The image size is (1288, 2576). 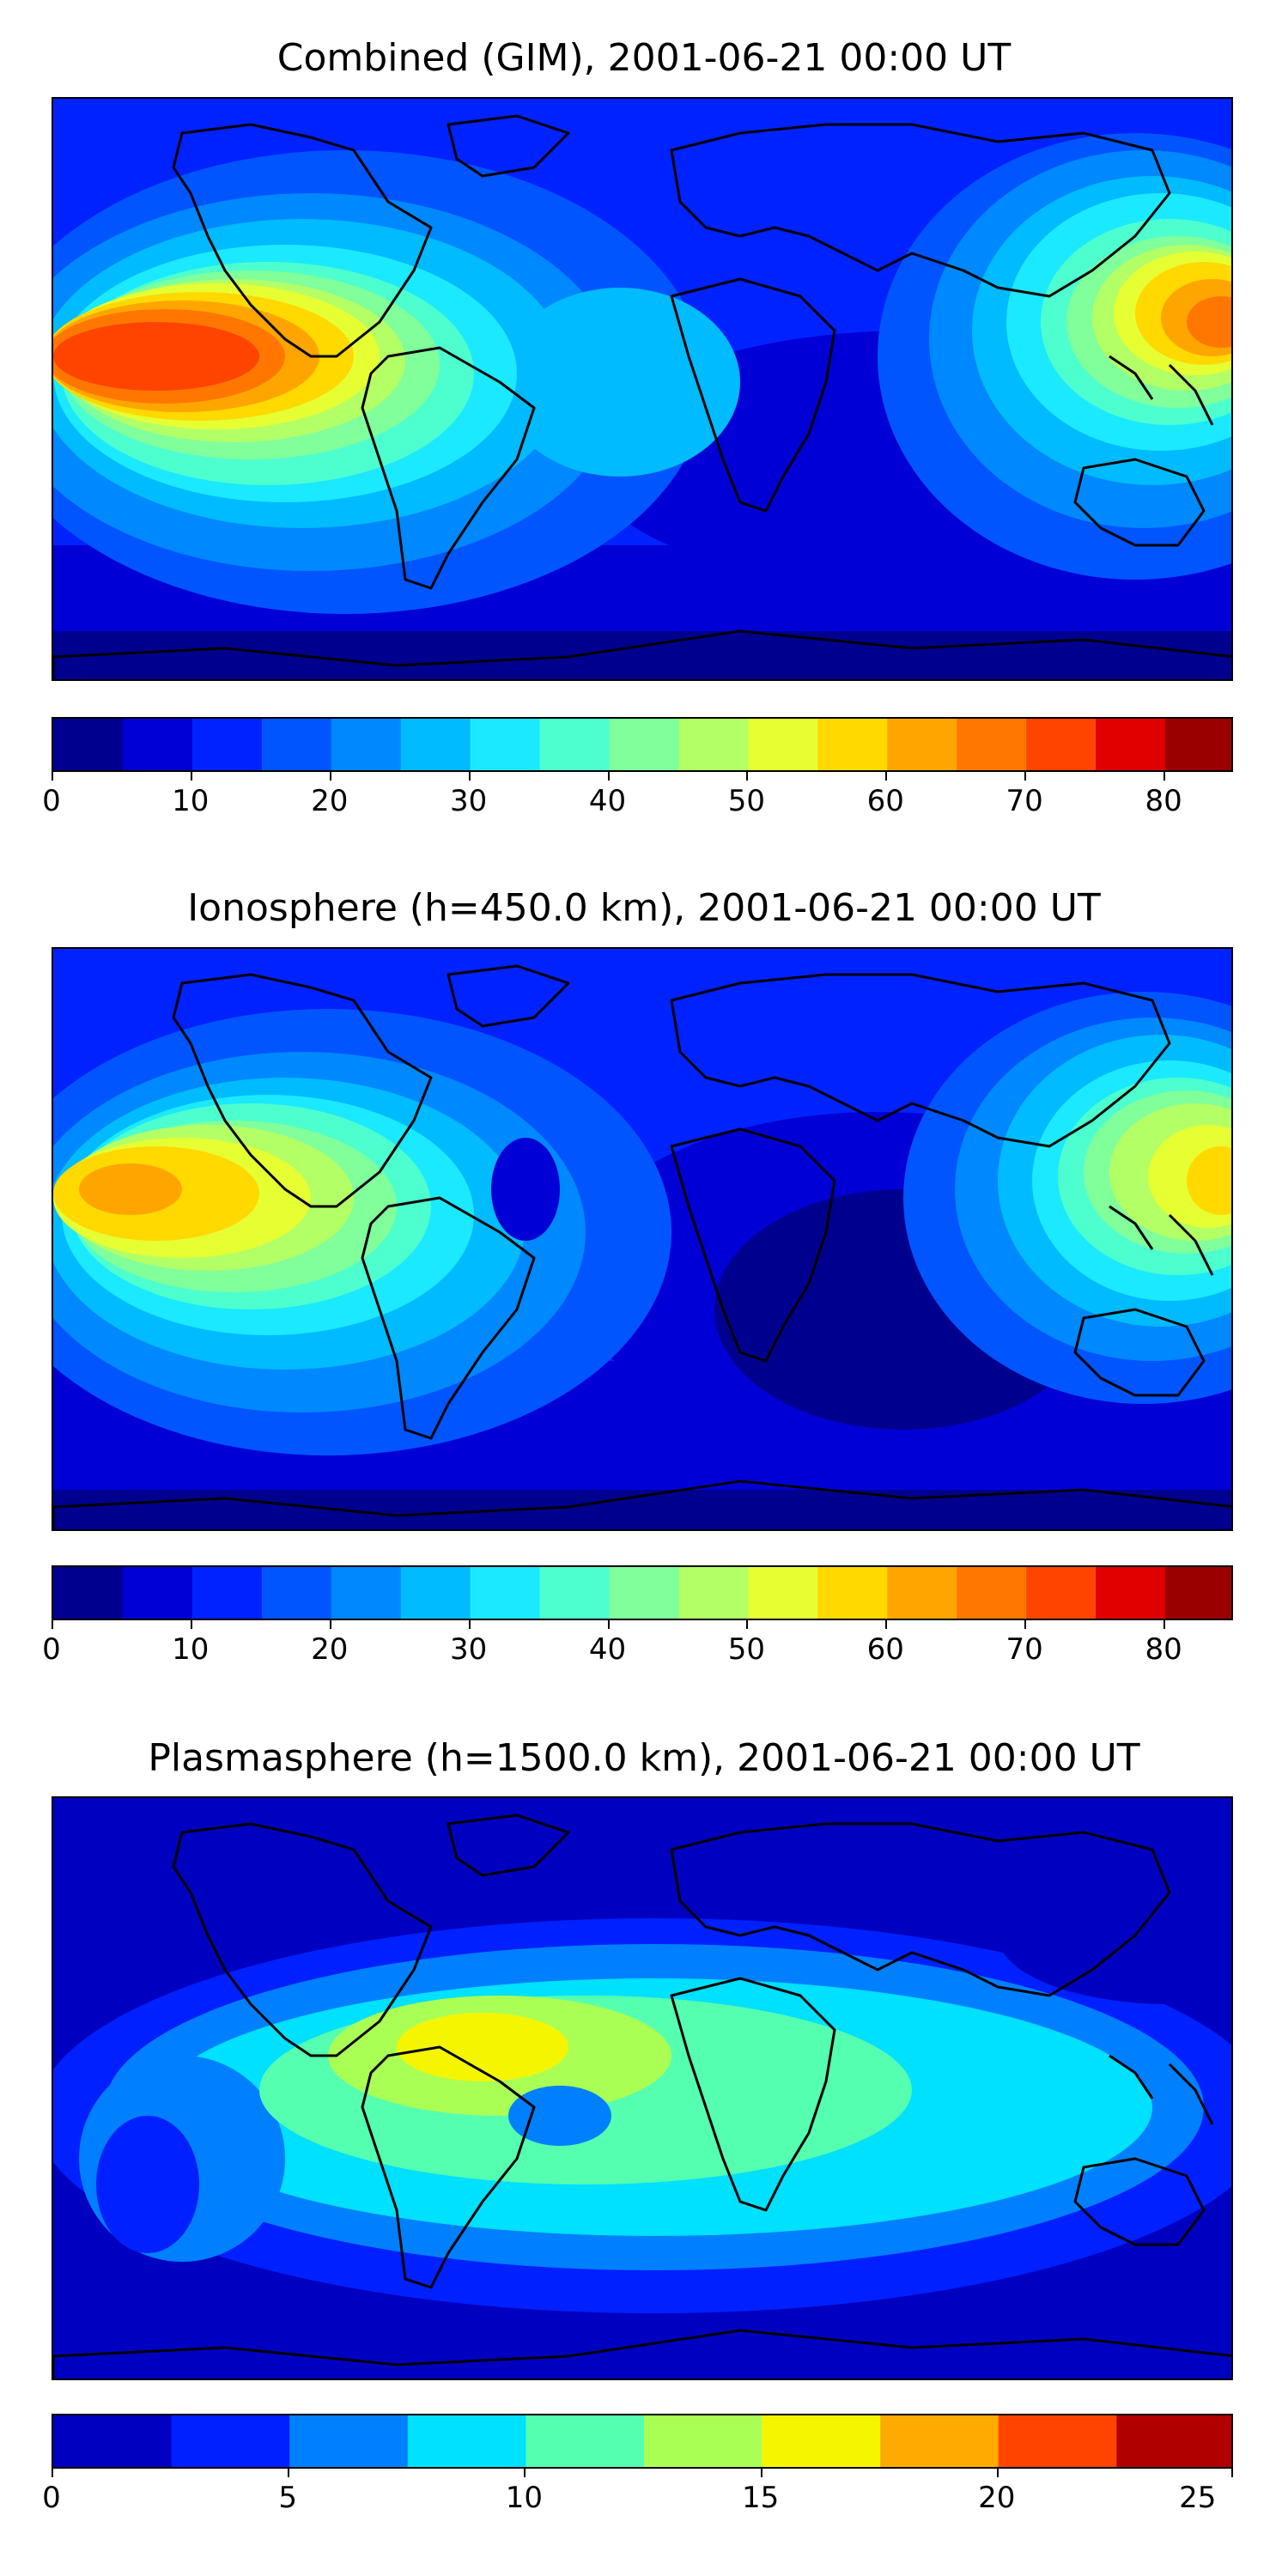 I want to click on map-title: Combined (GIM), 2001-06-21 00:00 UT, so click(x=644, y=58).